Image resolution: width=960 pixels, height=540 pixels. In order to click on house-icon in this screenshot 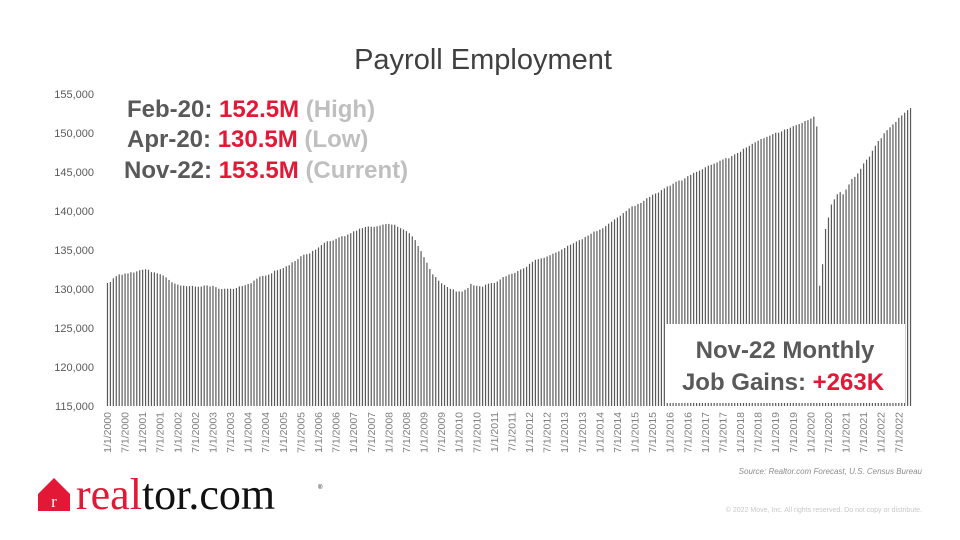, I will do `click(54, 494)`.